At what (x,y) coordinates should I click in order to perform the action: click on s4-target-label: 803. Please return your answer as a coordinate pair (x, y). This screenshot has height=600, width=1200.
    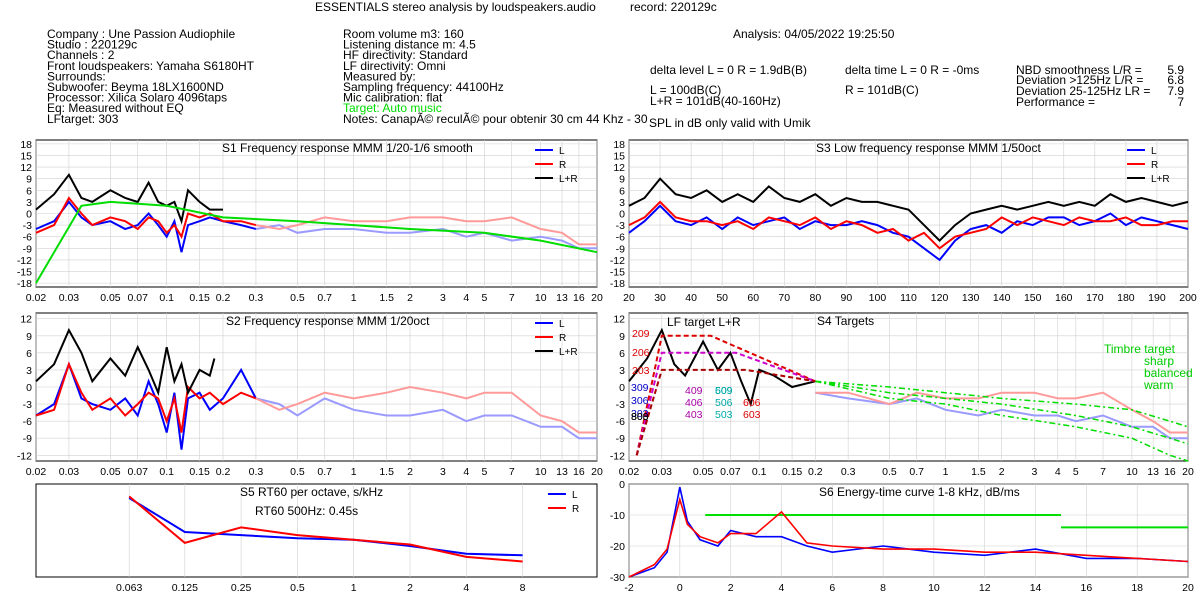
    Looking at the image, I should click on (640, 417).